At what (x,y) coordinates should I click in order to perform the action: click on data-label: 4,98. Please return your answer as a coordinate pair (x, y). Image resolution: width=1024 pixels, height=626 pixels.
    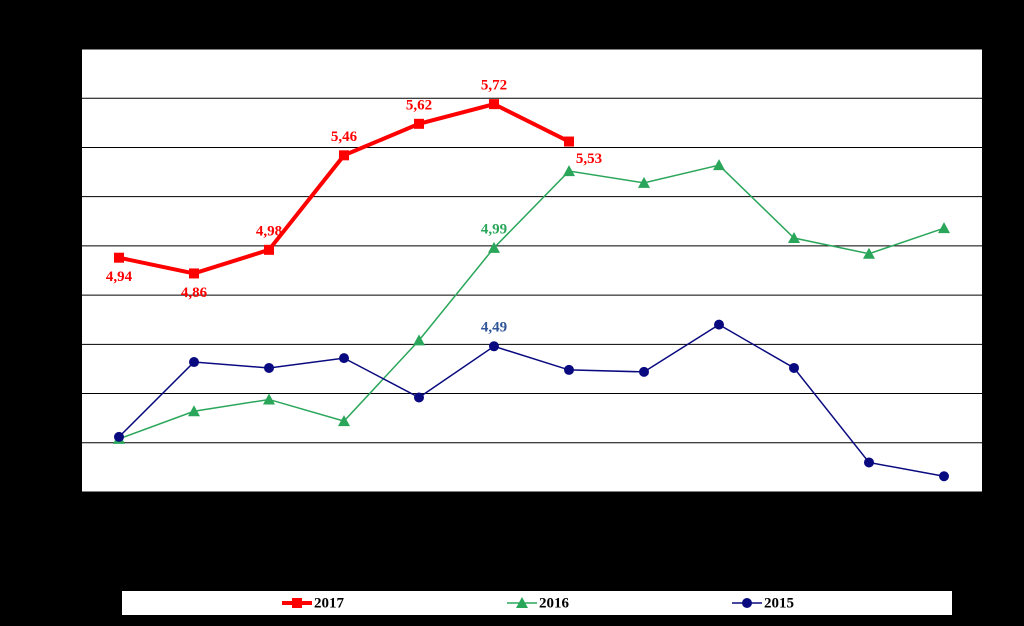
    Looking at the image, I should click on (269, 231).